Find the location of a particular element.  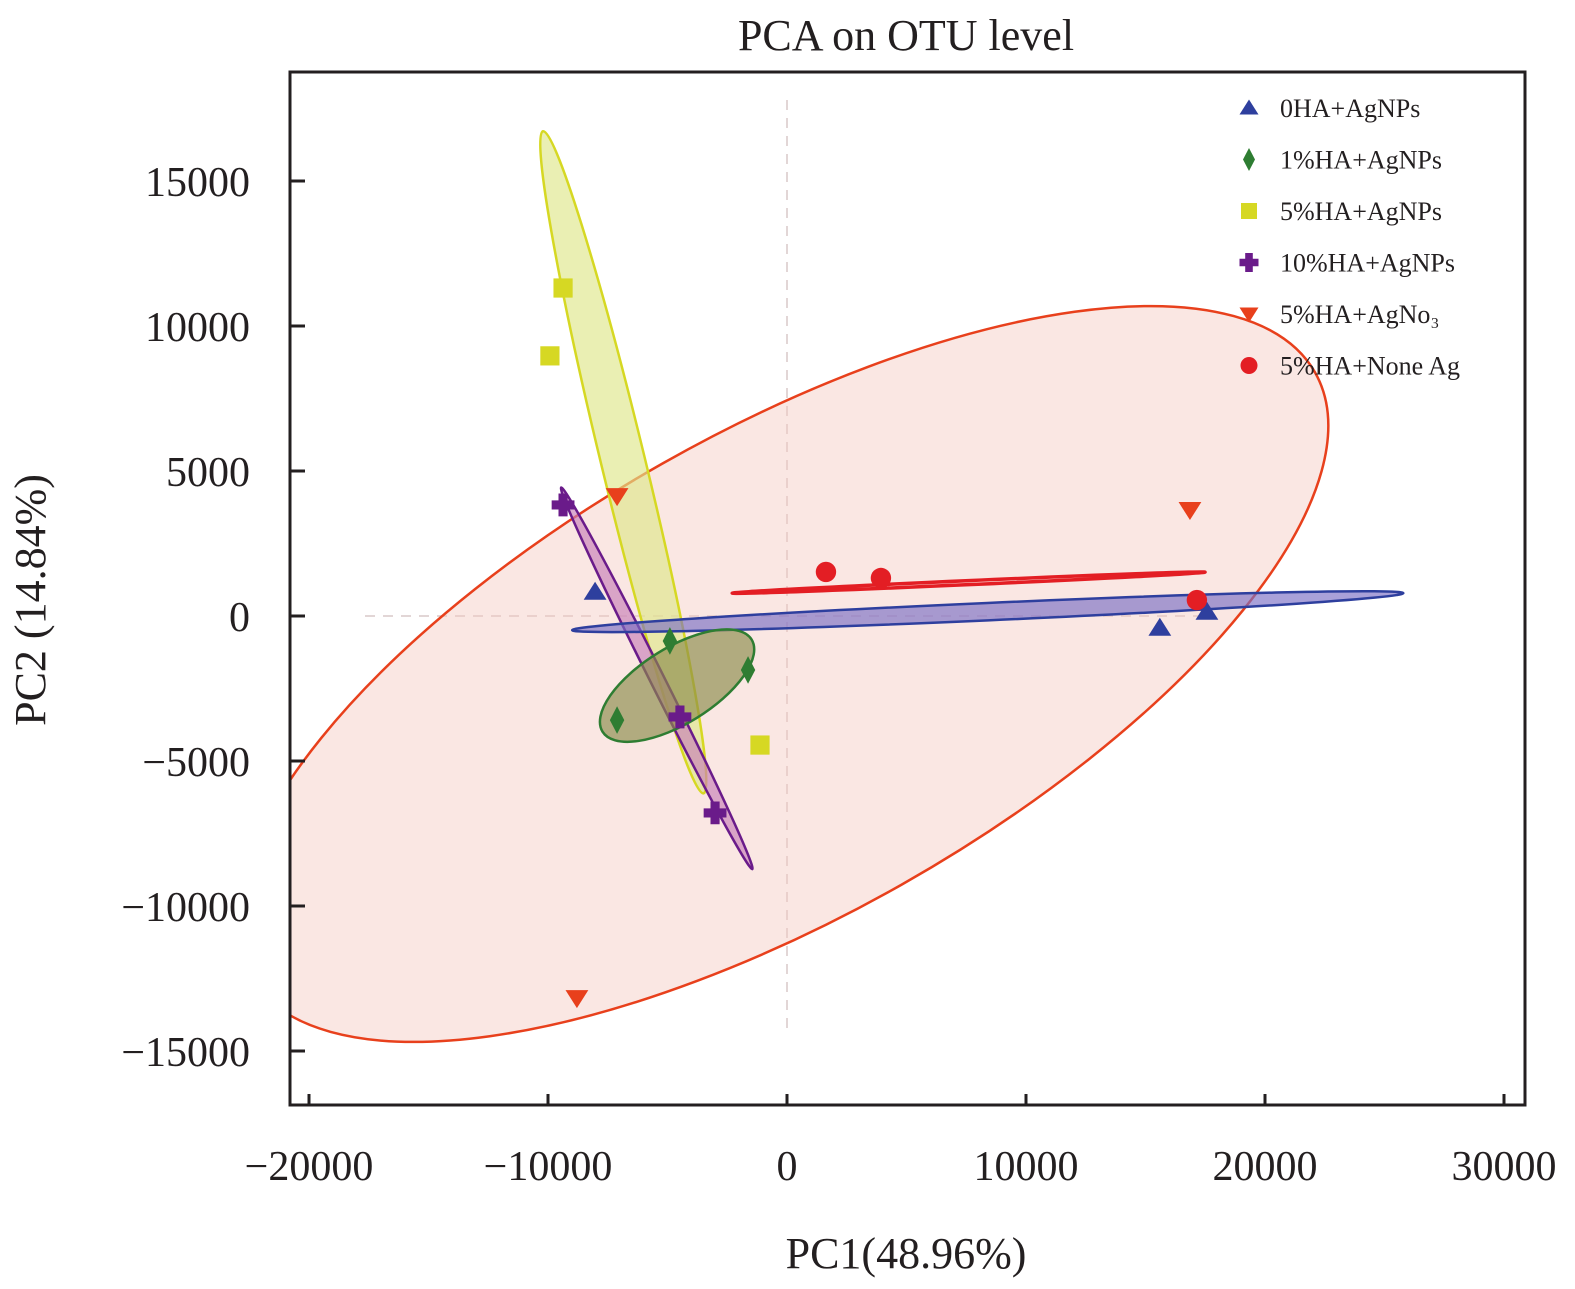

y-tick-label: −10000 is located at coordinates (185, 908).